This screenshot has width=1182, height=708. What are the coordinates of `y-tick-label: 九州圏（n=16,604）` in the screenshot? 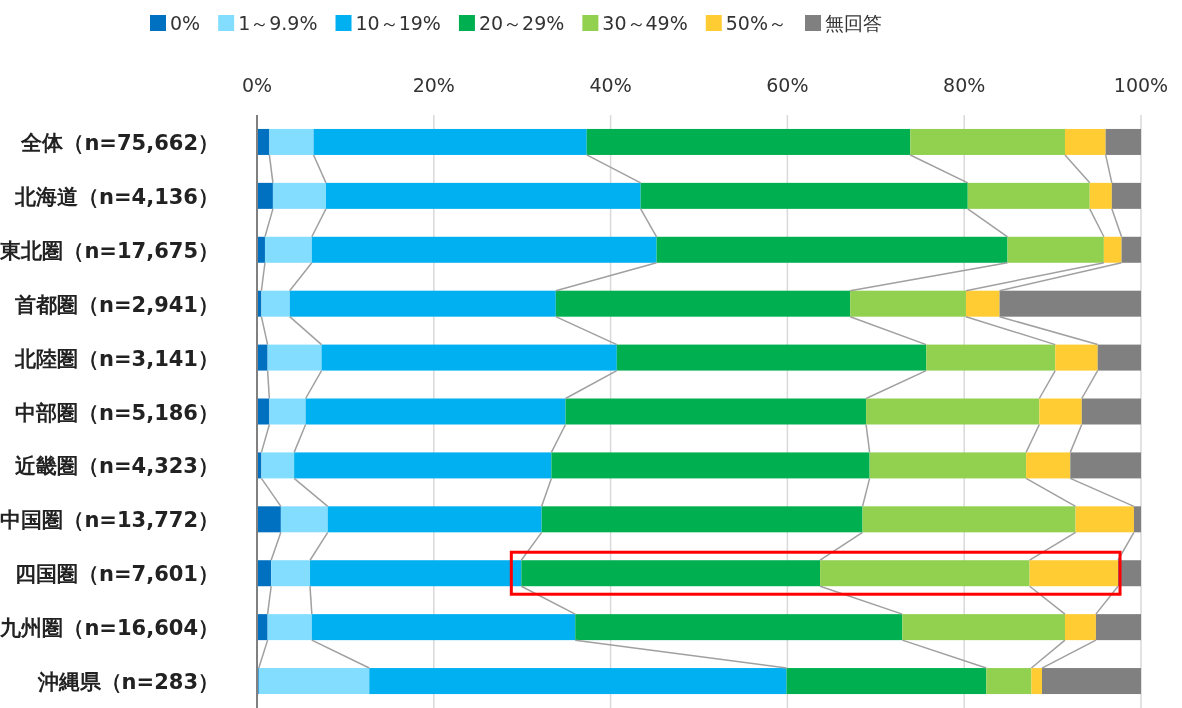 It's located at (109, 628).